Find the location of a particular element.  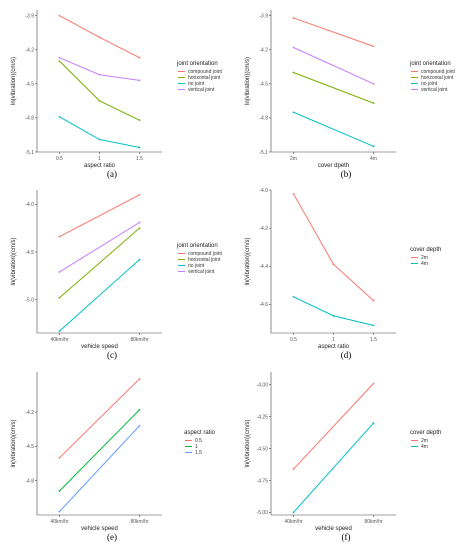

y-tick-label: -5.00 is located at coordinates (263, 513).